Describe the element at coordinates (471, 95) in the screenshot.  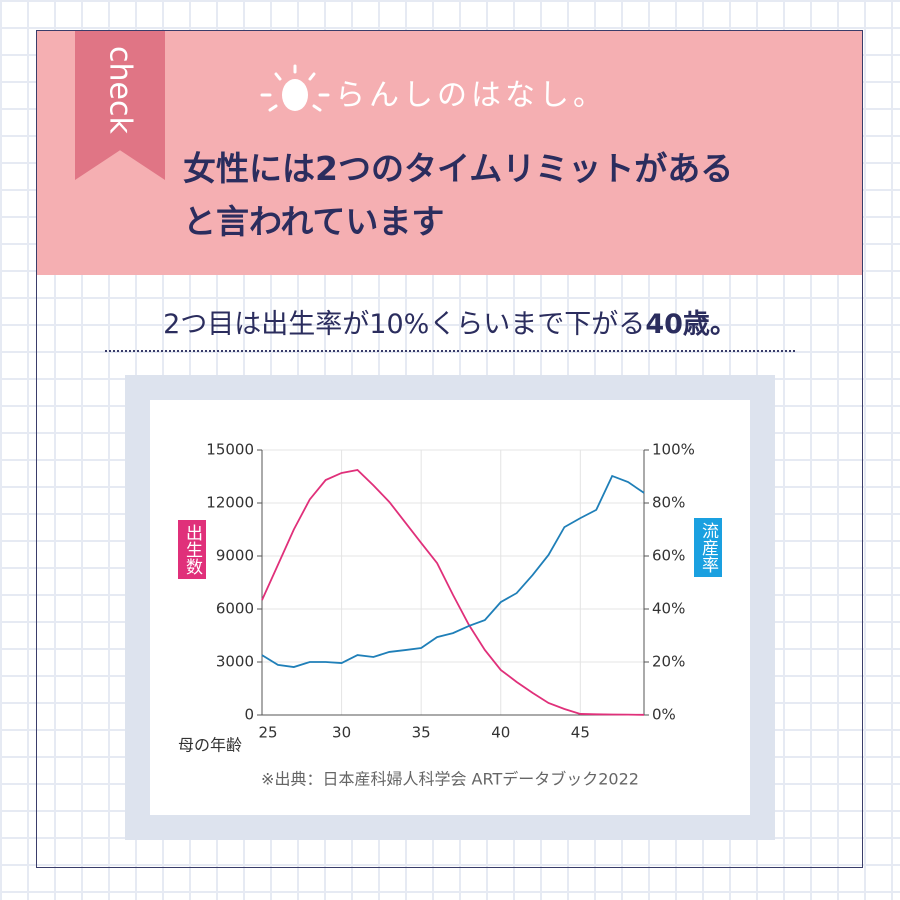
I see `series-name: らんしのはなし。` at that location.